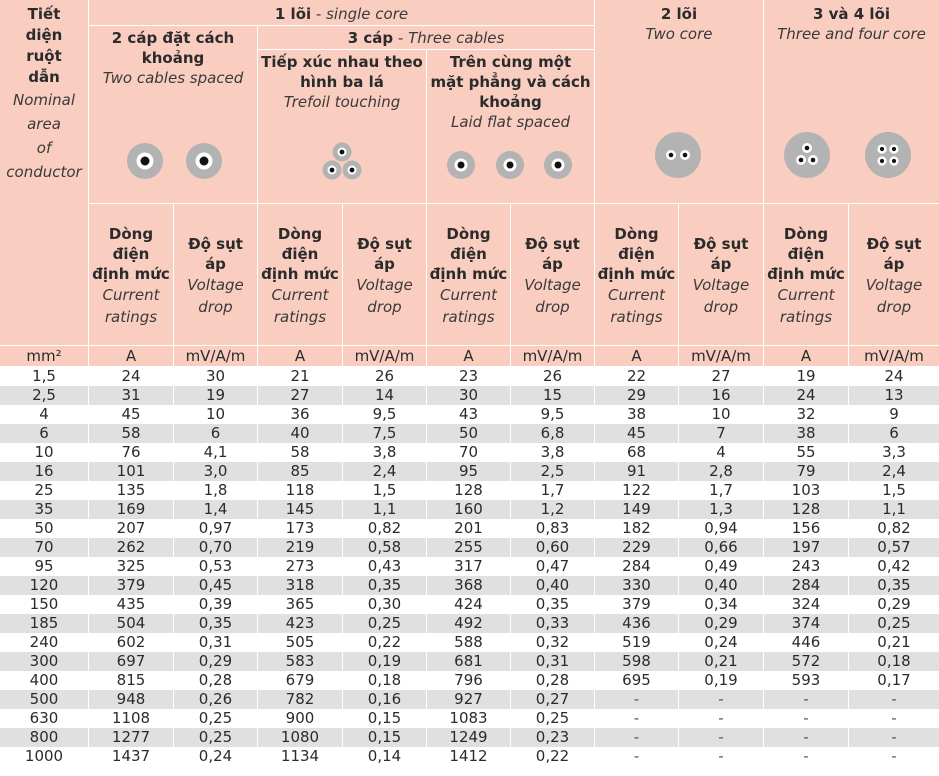 The height and width of the screenshot is (776, 939). What do you see at coordinates (384, 604) in the screenshot?
I see `voltage-drop-cell: 0,30` at bounding box center [384, 604].